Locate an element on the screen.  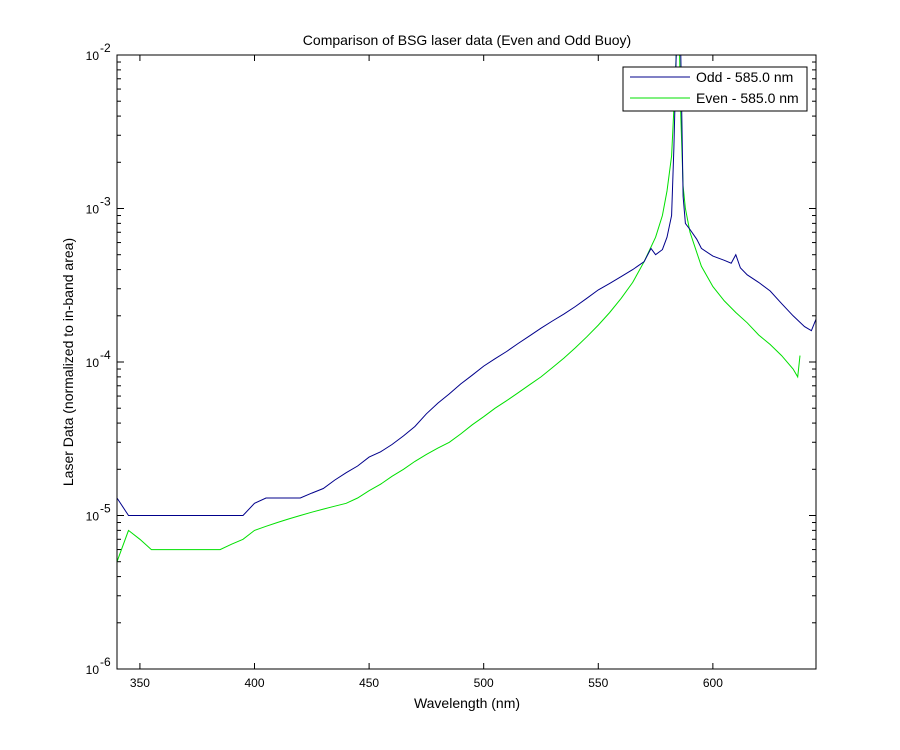
y-axis-title: Laser Data (normalized to in-band area) is located at coordinates (68, 362).